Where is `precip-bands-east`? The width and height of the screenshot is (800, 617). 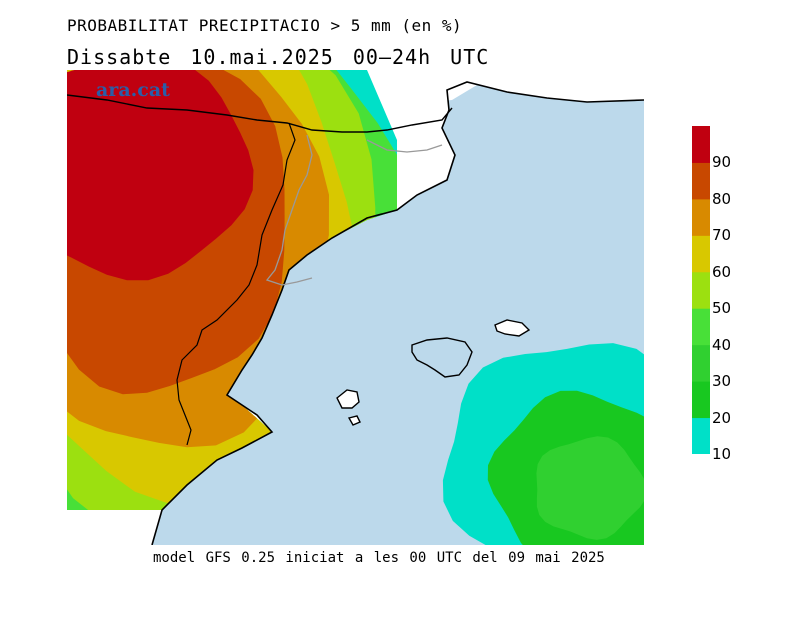
precip-bands-east is located at coordinates (543, 444).